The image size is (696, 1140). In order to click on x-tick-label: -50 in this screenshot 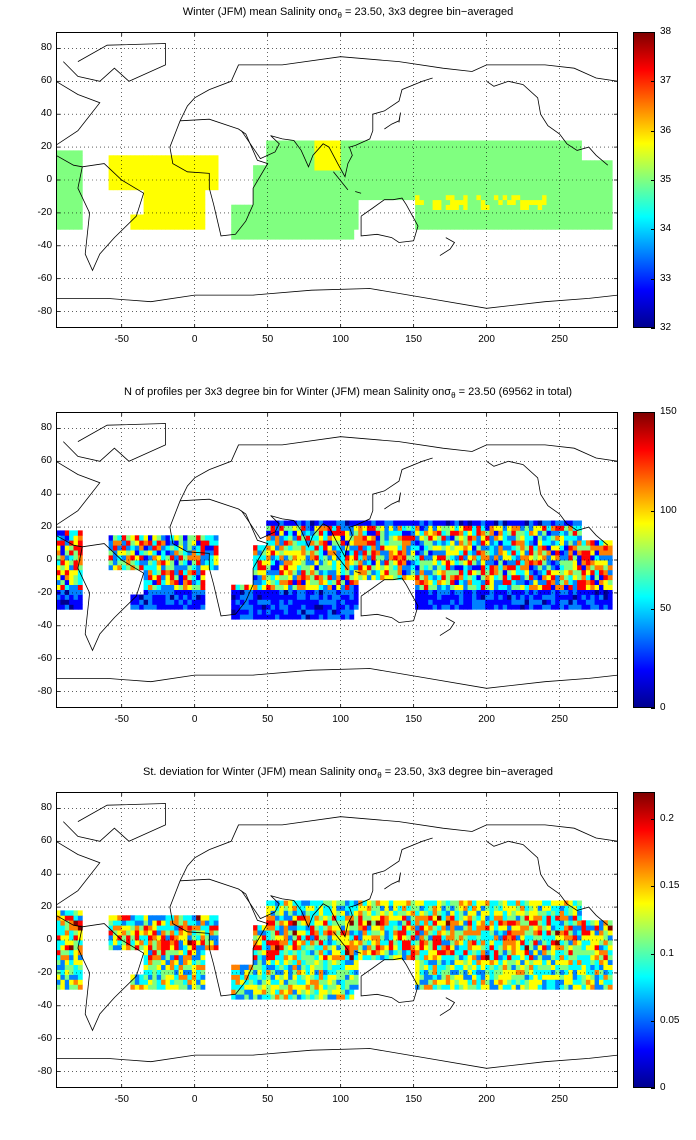, I will do `click(121, 719)`.